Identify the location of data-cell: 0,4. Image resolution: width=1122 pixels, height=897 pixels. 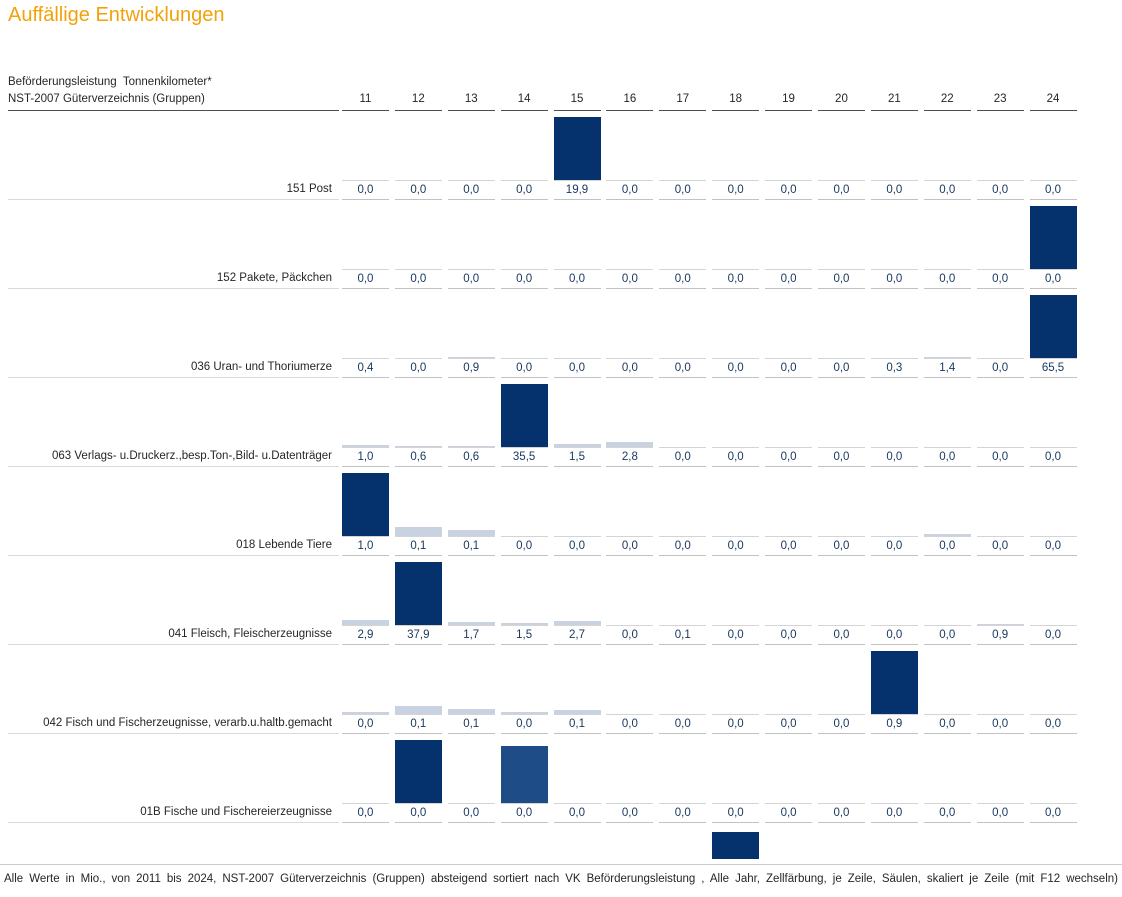
(365, 333).